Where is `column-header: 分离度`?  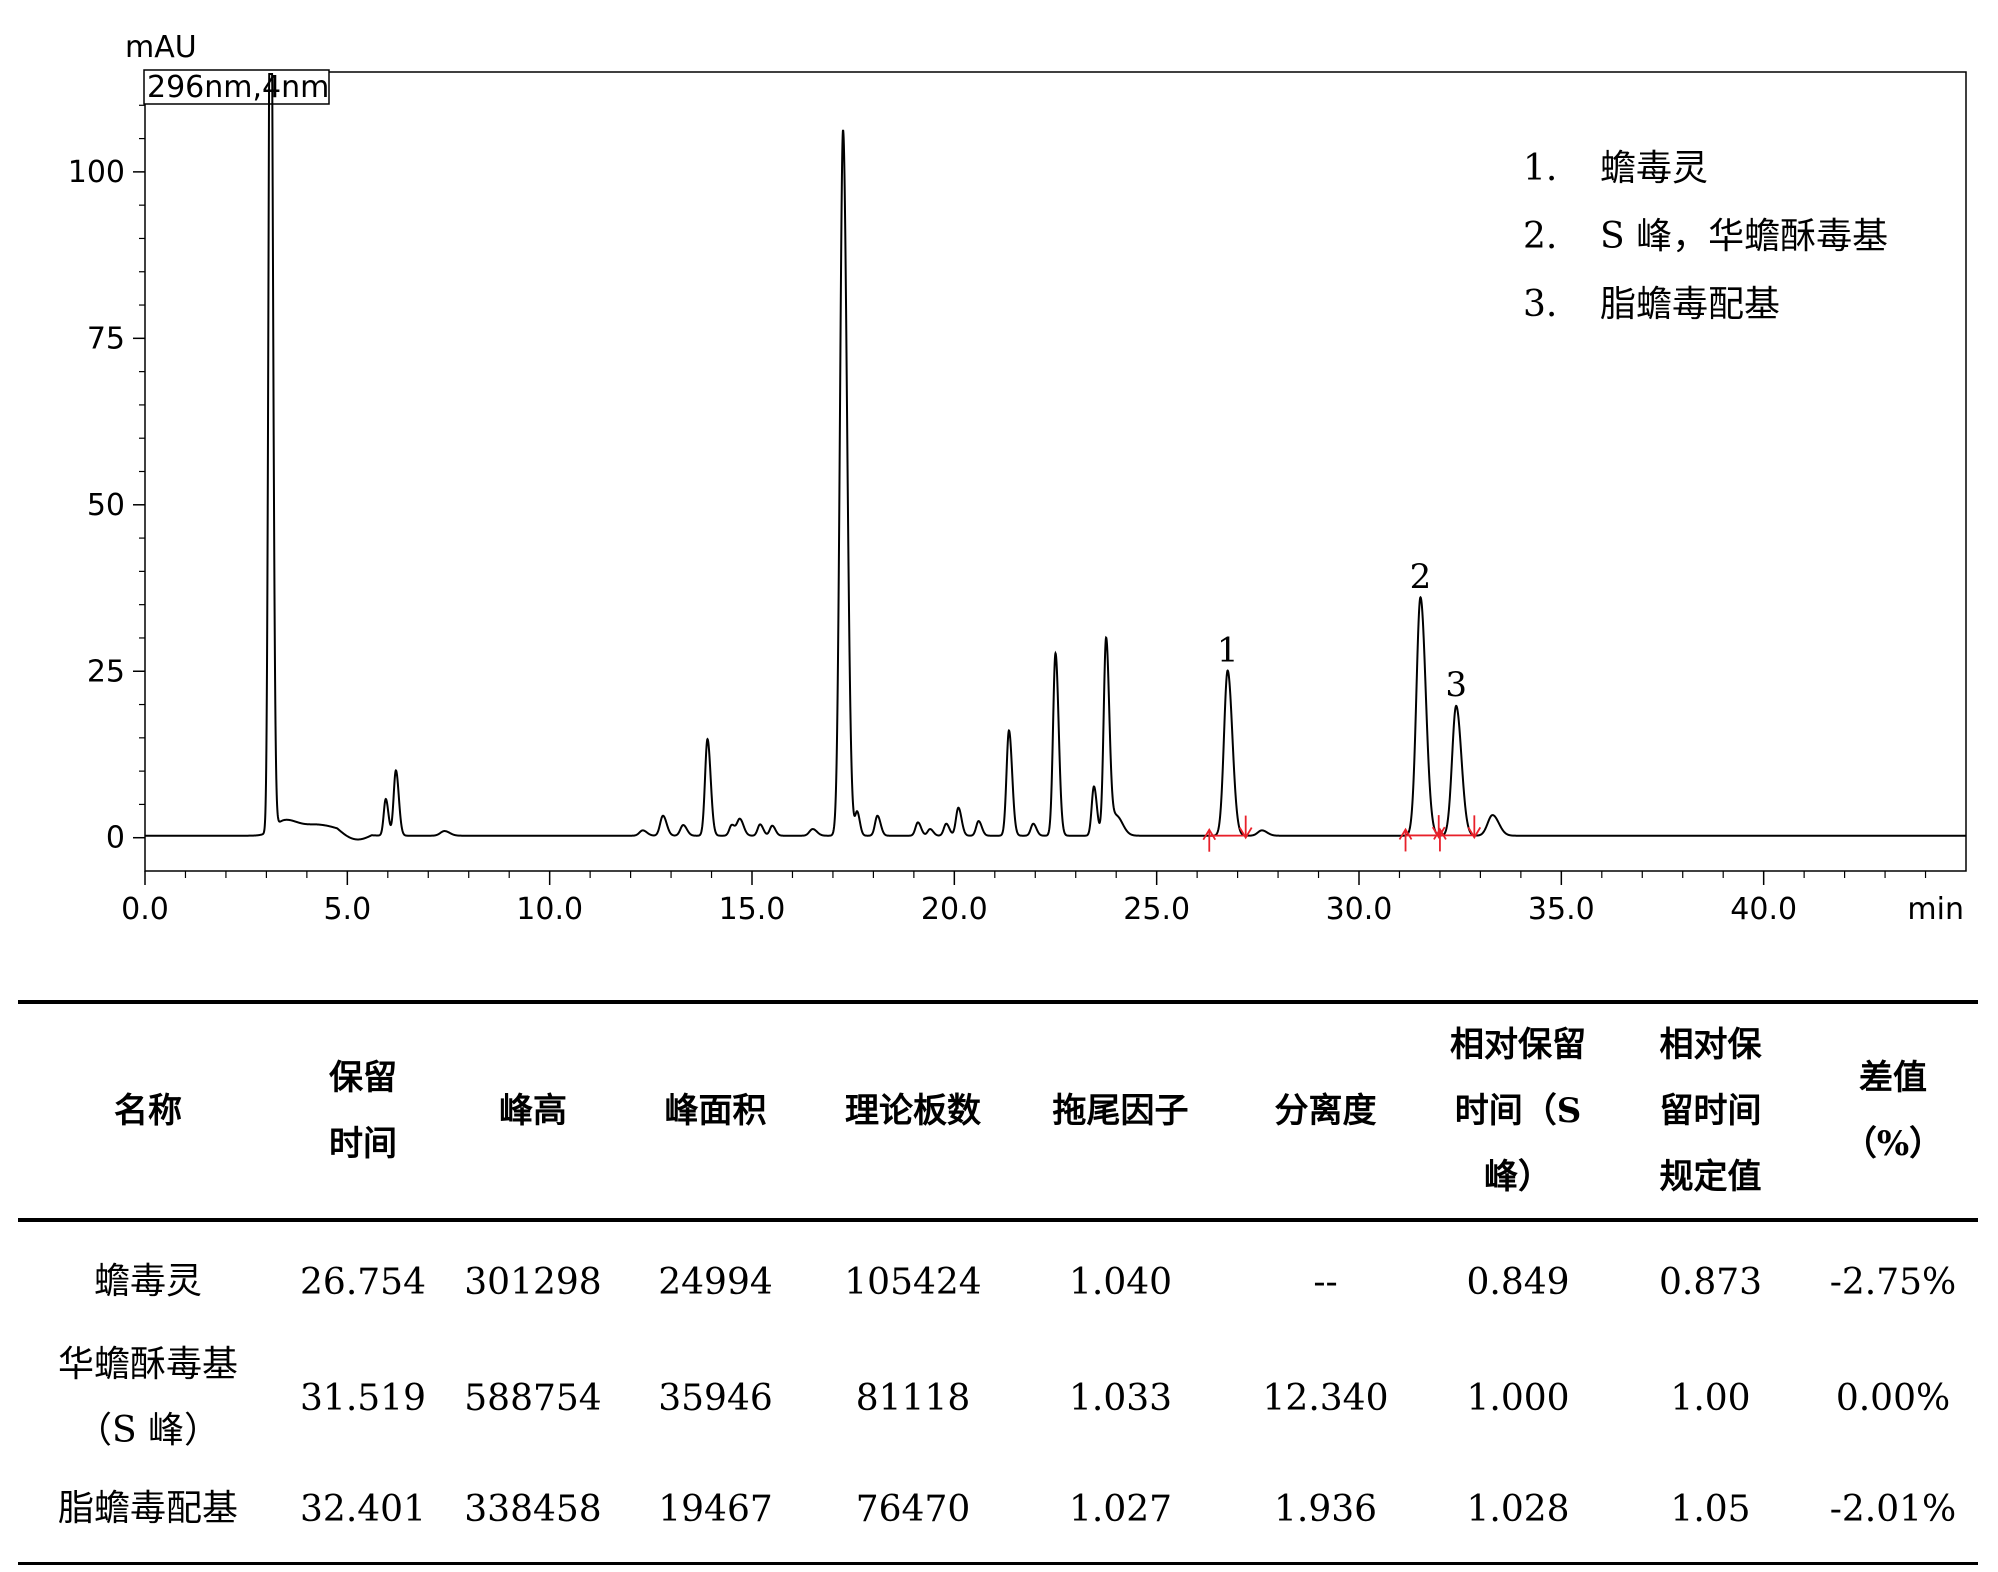 column-header: 分离度 is located at coordinates (1325, 1111).